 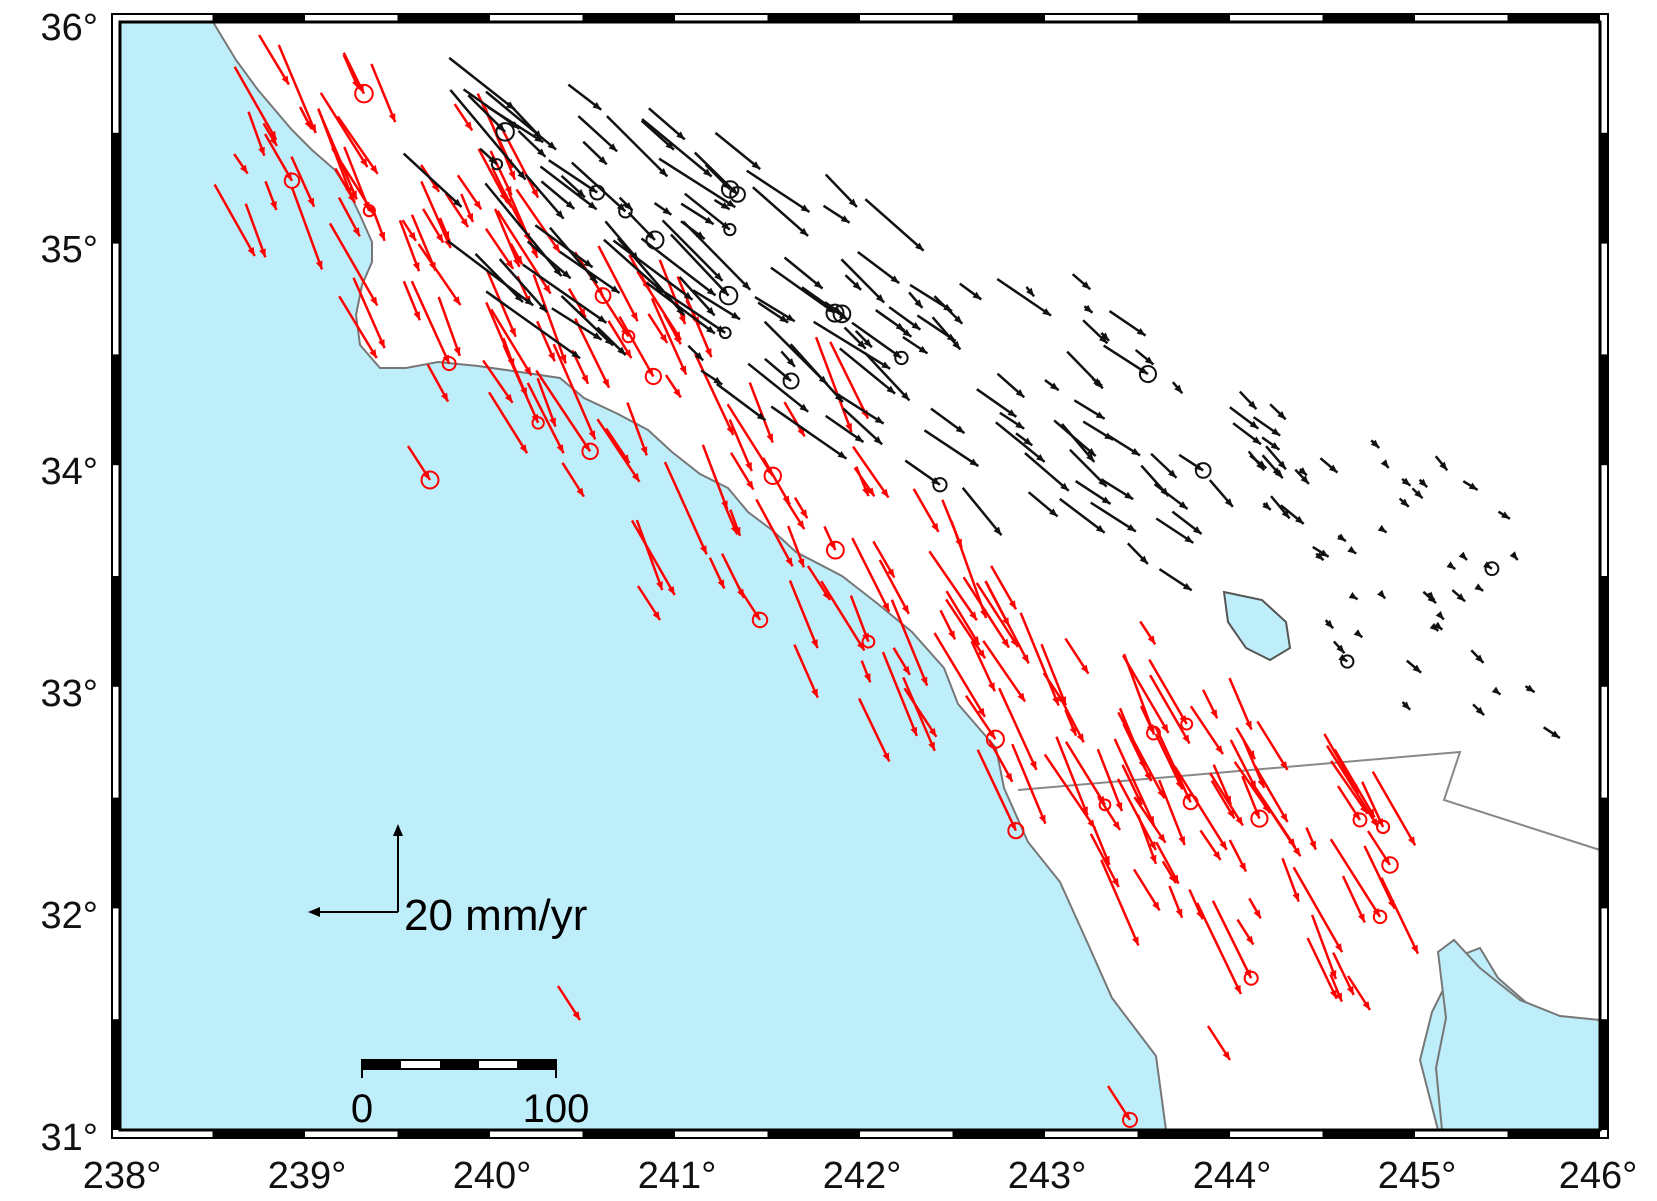 I want to click on velocity-legend: 20 mm/yr, so click(x=447, y=882).